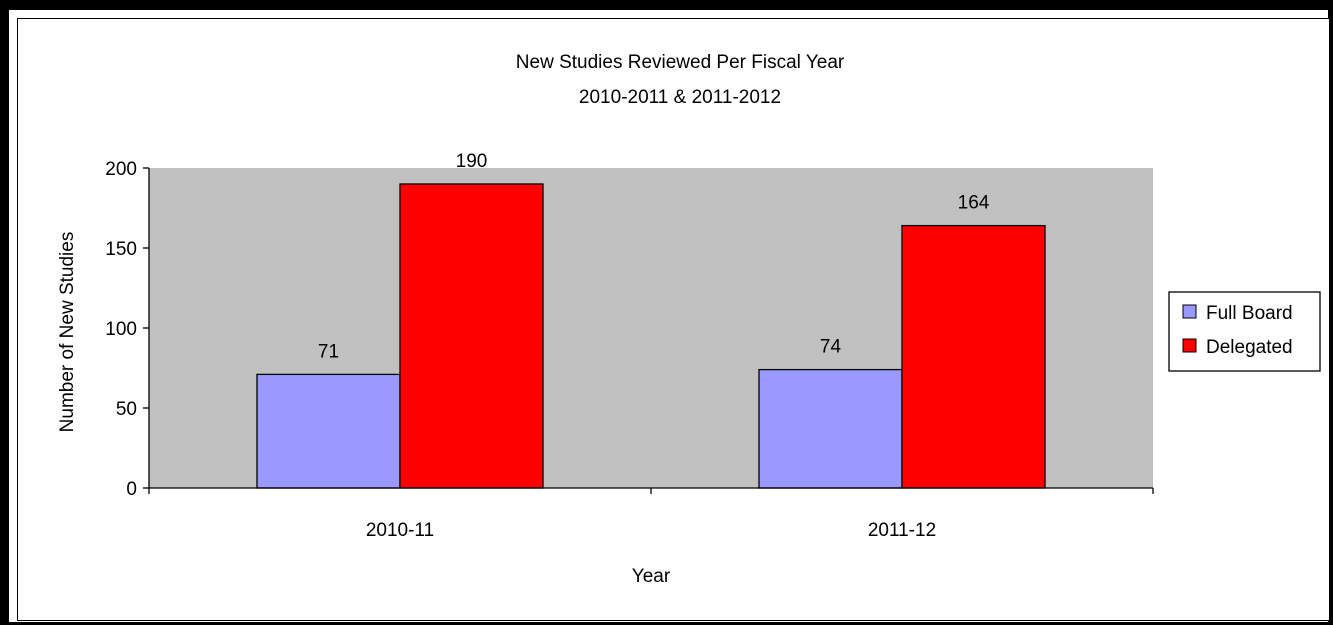 This screenshot has width=1333, height=625. What do you see at coordinates (126, 409) in the screenshot?
I see `y-tick-label: 50` at bounding box center [126, 409].